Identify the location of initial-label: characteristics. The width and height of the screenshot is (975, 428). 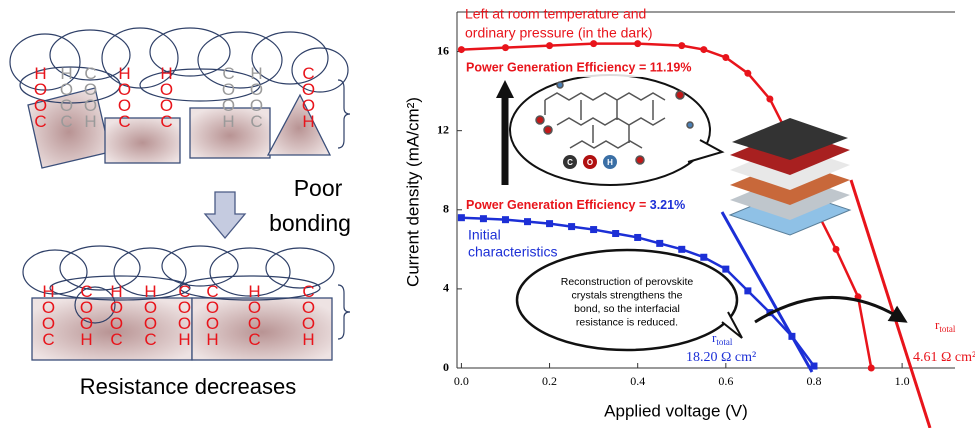
(512, 252).